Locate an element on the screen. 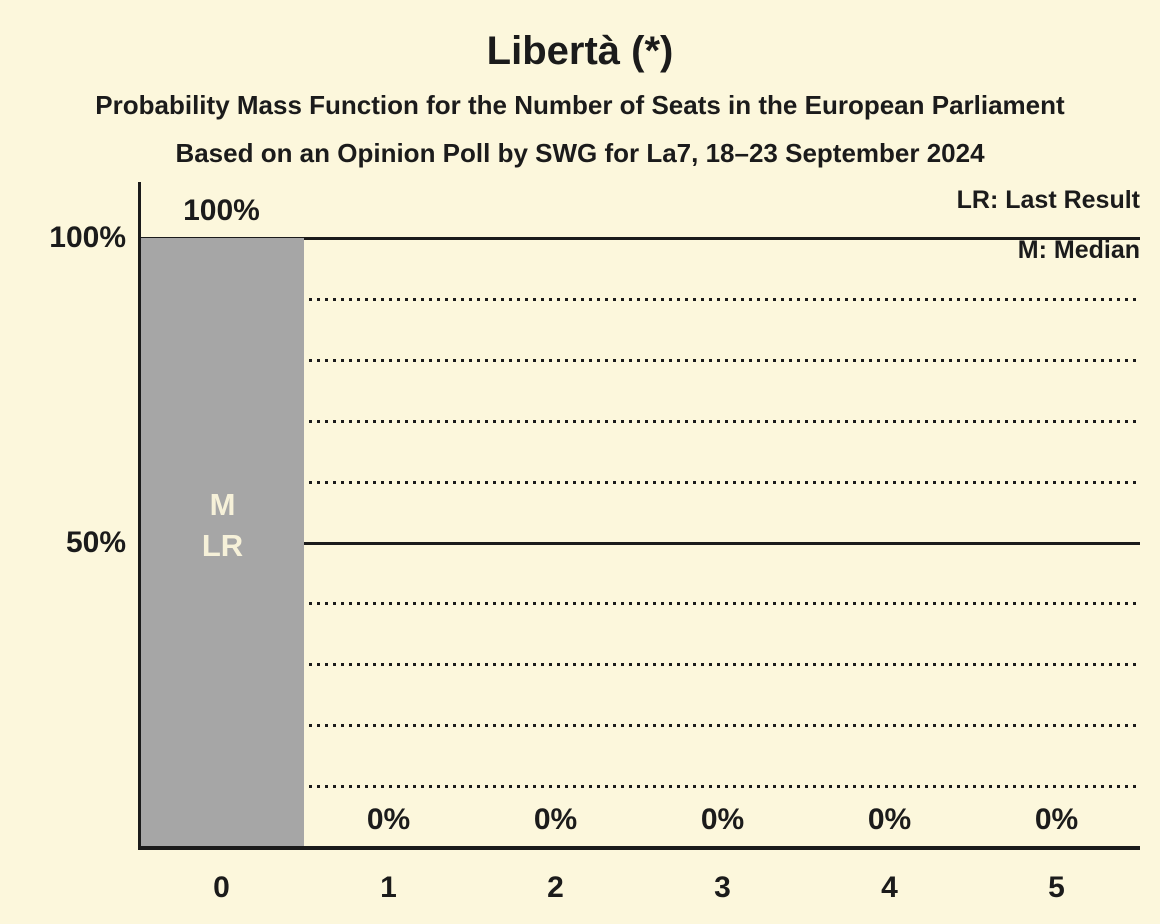 The width and height of the screenshot is (1160, 924). value-label-seats-4: 0% is located at coordinates (889, 819).